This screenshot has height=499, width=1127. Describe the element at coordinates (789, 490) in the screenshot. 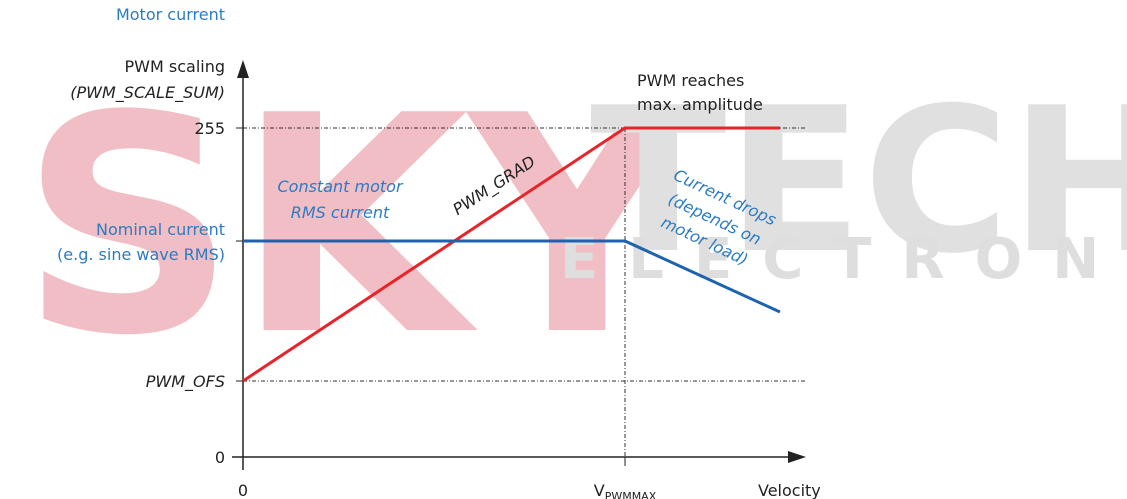

I see `x-title: Velocity` at that location.